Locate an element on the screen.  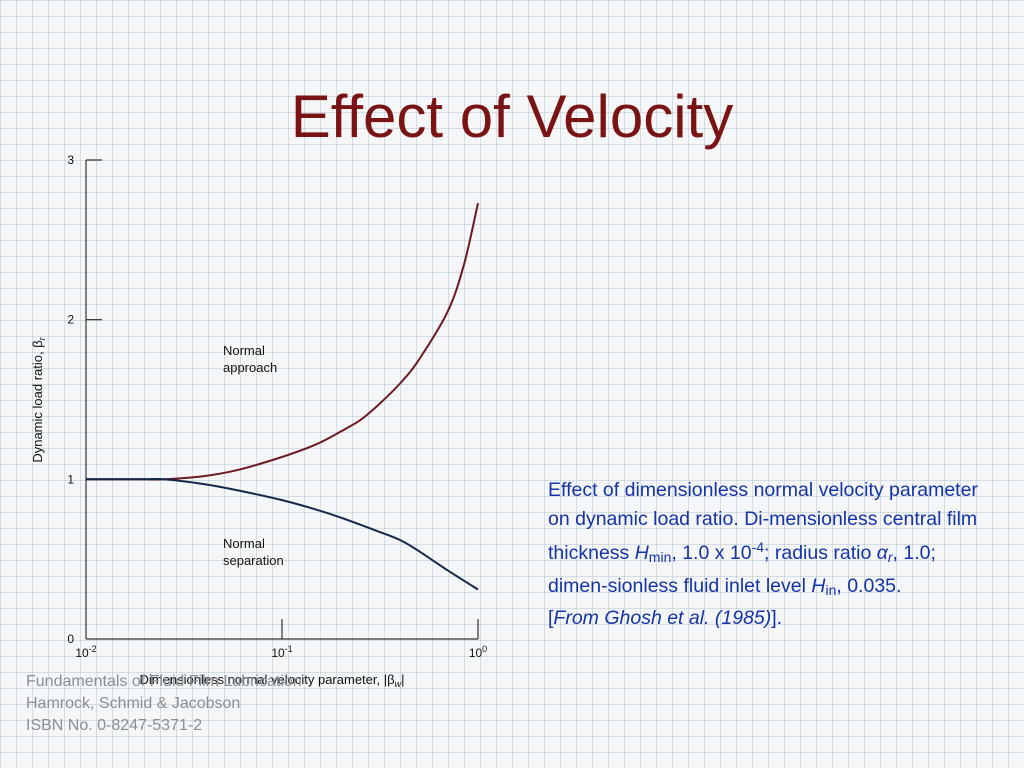
caption-text-2: , 1.0 x 10 is located at coordinates (711, 553).